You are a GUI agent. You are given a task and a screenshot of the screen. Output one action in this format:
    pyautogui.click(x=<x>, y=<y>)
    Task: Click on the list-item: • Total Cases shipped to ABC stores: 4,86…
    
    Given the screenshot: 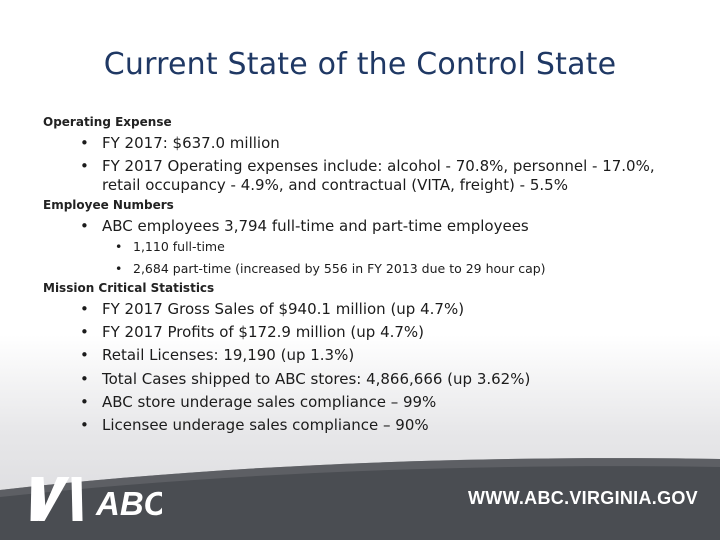 What is the action you would take?
    pyautogui.click(x=305, y=379)
    